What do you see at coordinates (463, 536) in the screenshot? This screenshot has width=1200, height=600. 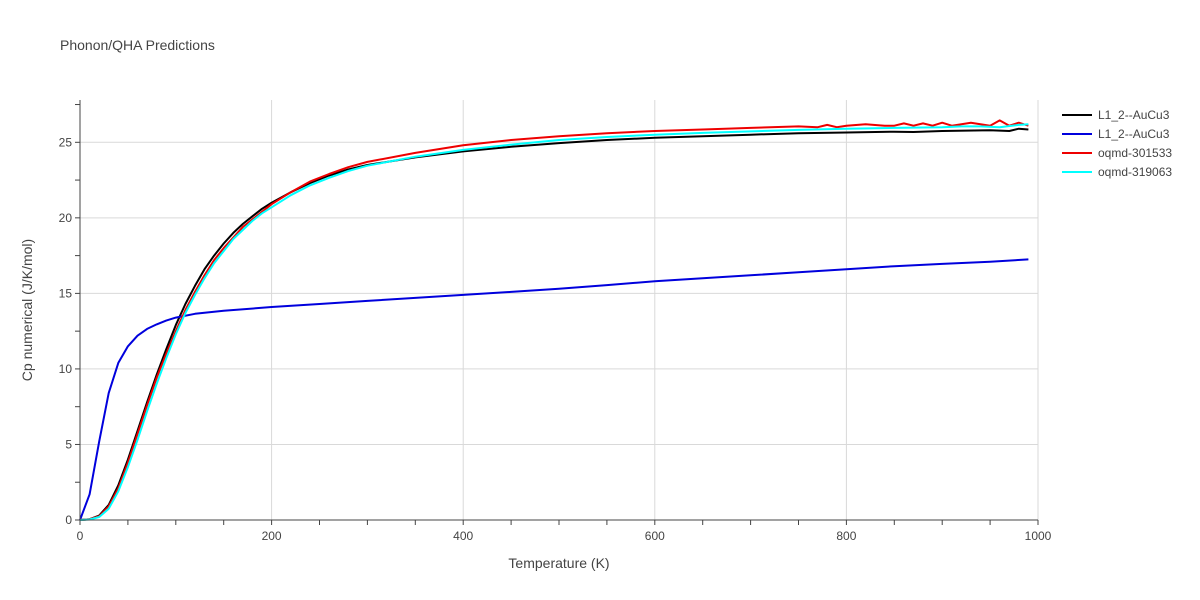 I see `x-tick-label: 400` at bounding box center [463, 536].